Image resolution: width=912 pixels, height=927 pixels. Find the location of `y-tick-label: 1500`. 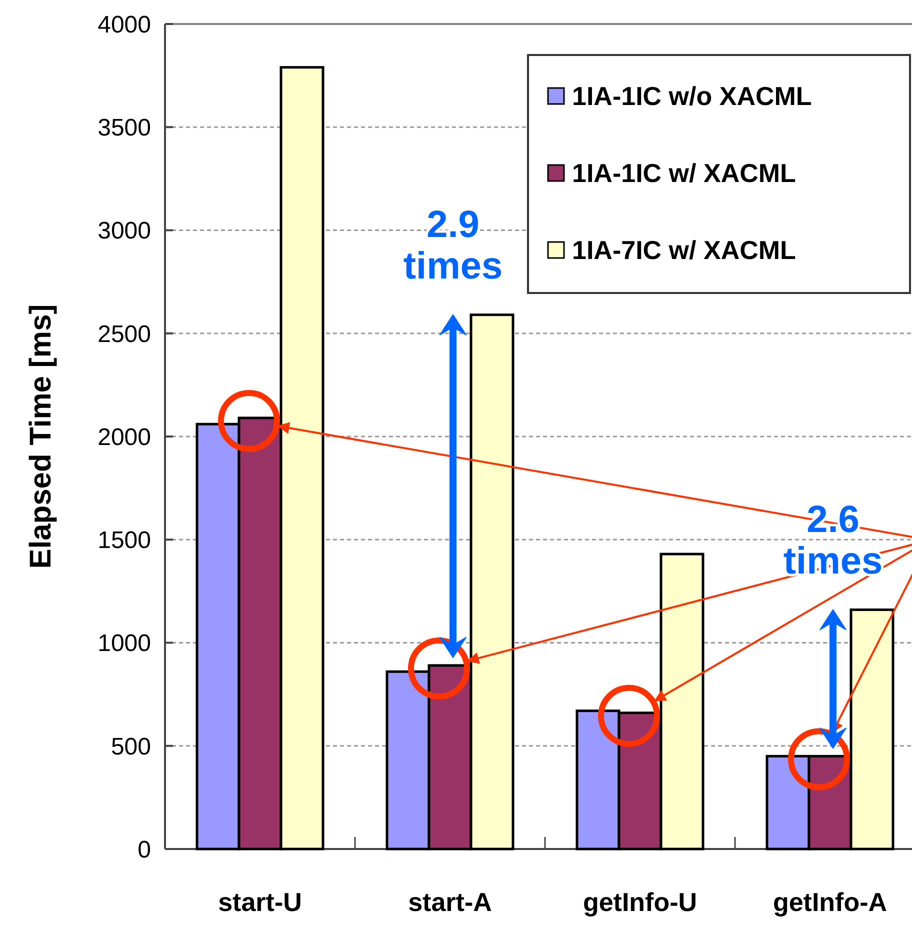

y-tick-label: 1500 is located at coordinates (124, 540).